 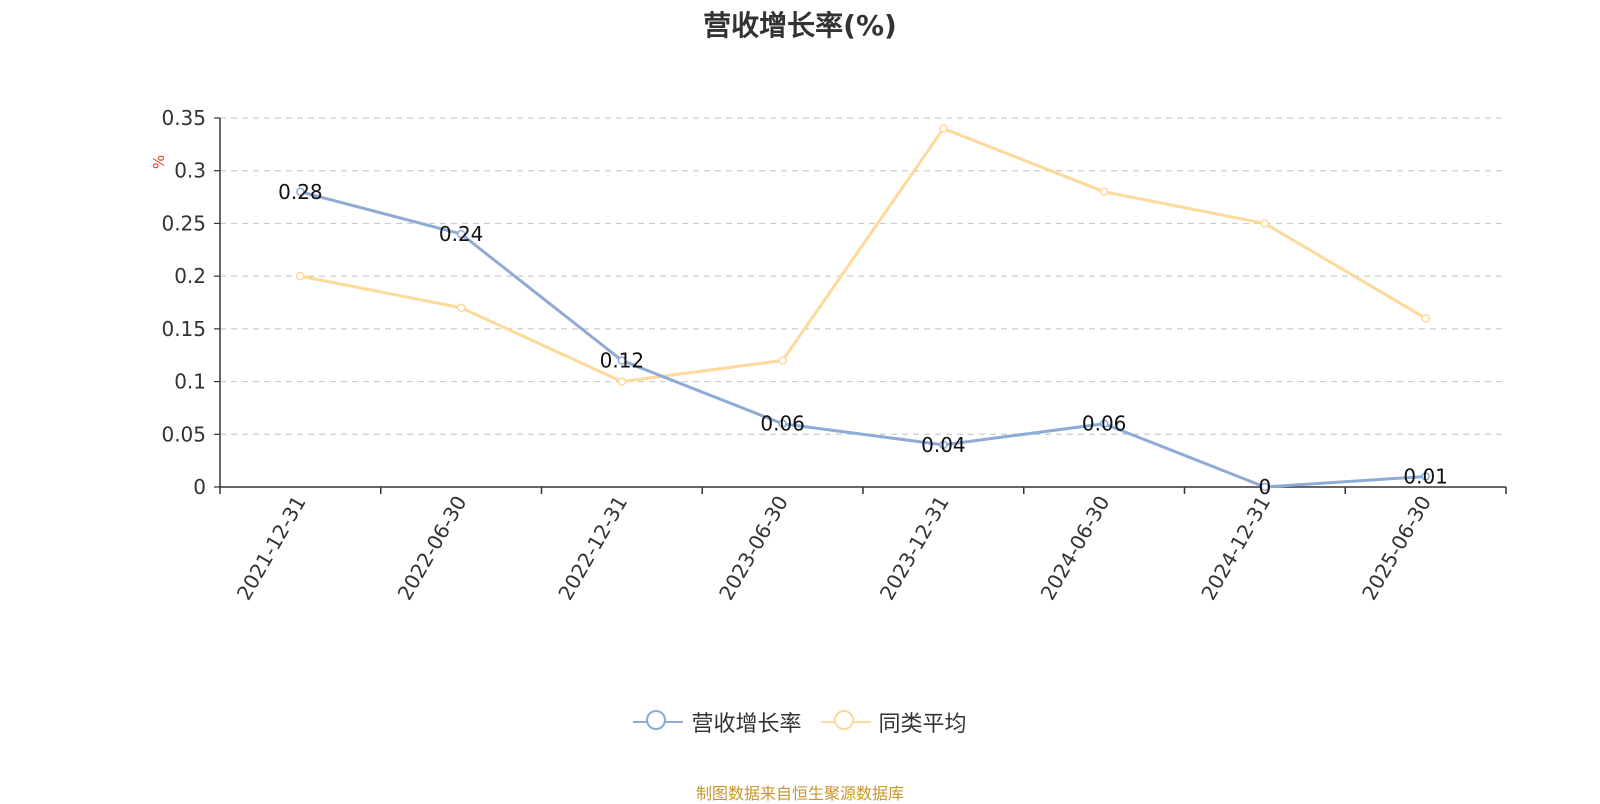 I want to click on x-tick-label: 2024-12-31, so click(x=1235, y=548).